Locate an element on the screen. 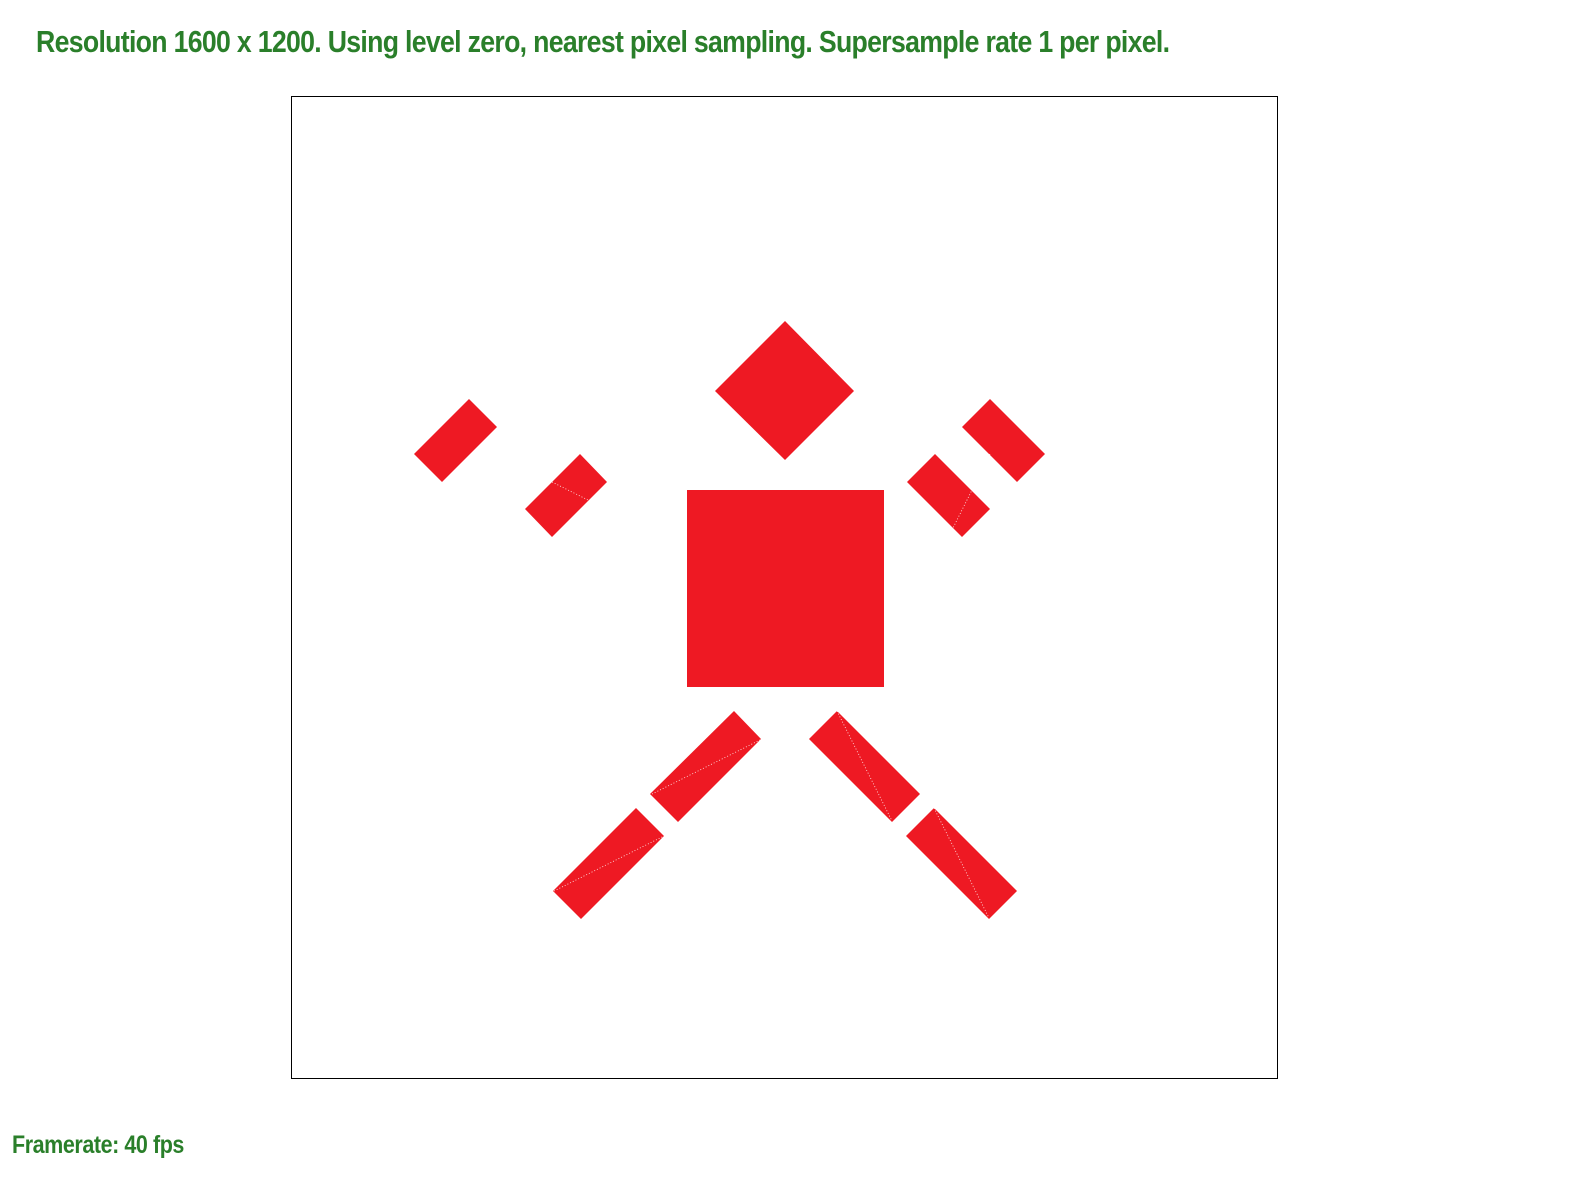 The height and width of the screenshot is (1192, 1590). left-upper-arm-shape is located at coordinates (566, 495).